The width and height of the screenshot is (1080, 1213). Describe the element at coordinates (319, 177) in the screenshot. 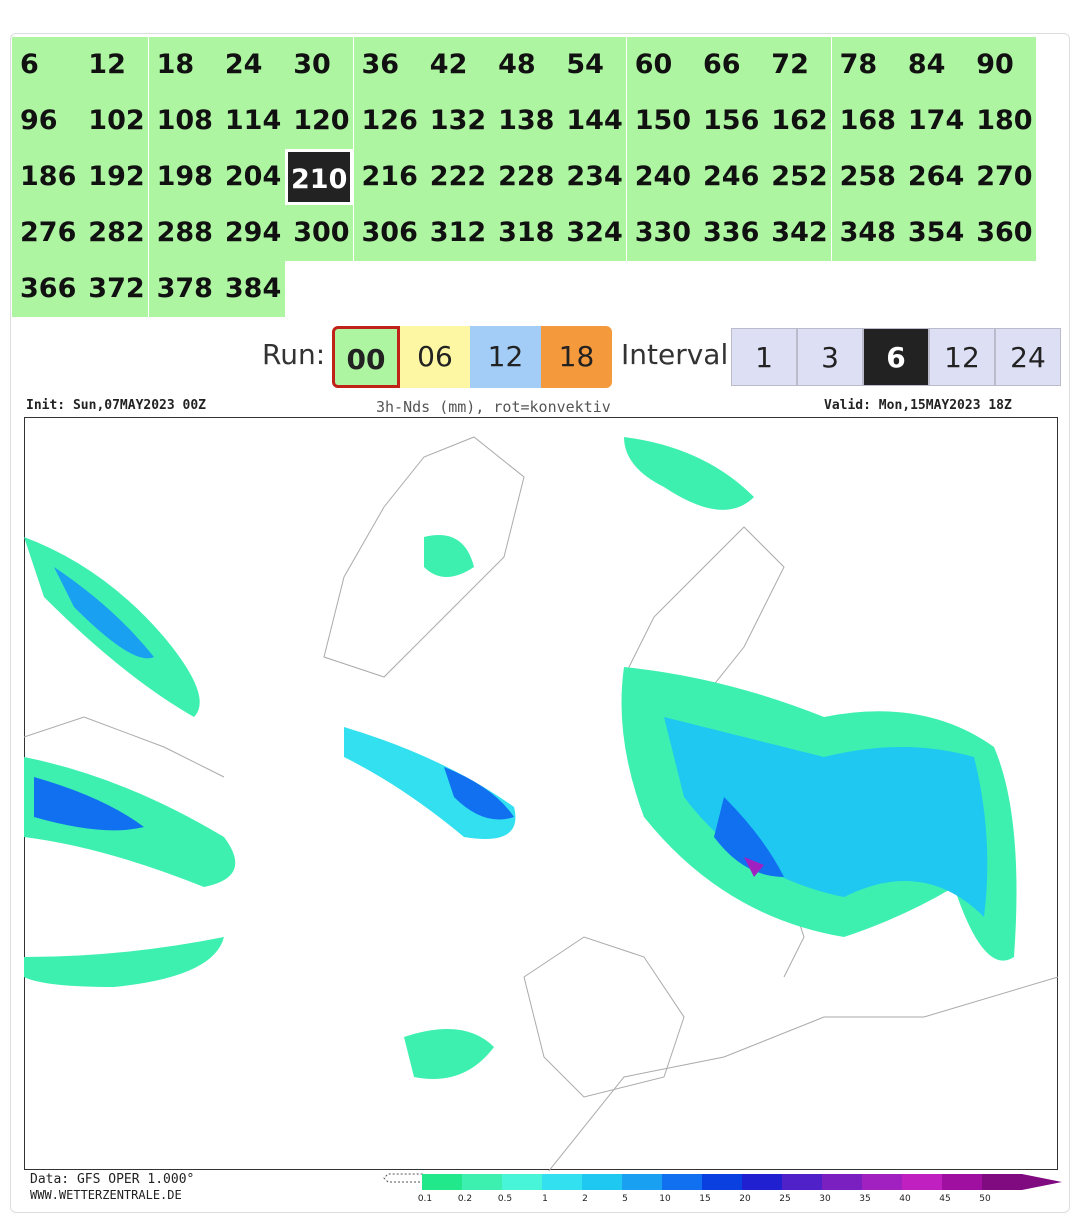

I see `hour-option: 210` at that location.